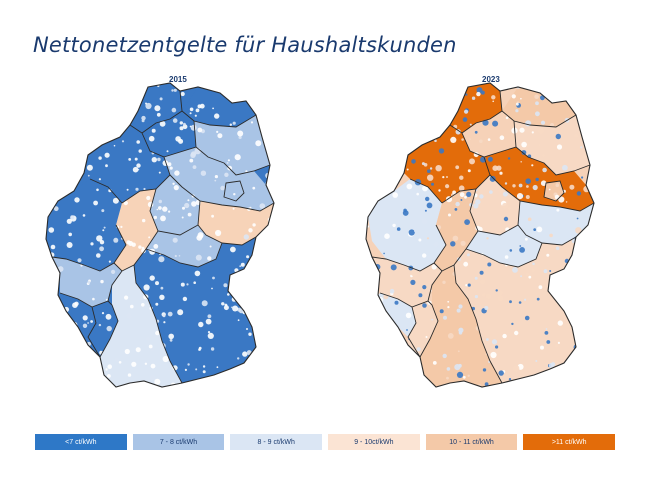 The width and height of the screenshot is (650, 477). What do you see at coordinates (471, 442) in the screenshot?
I see `legend-label: 10 - 11 ct/kWh` at bounding box center [471, 442].